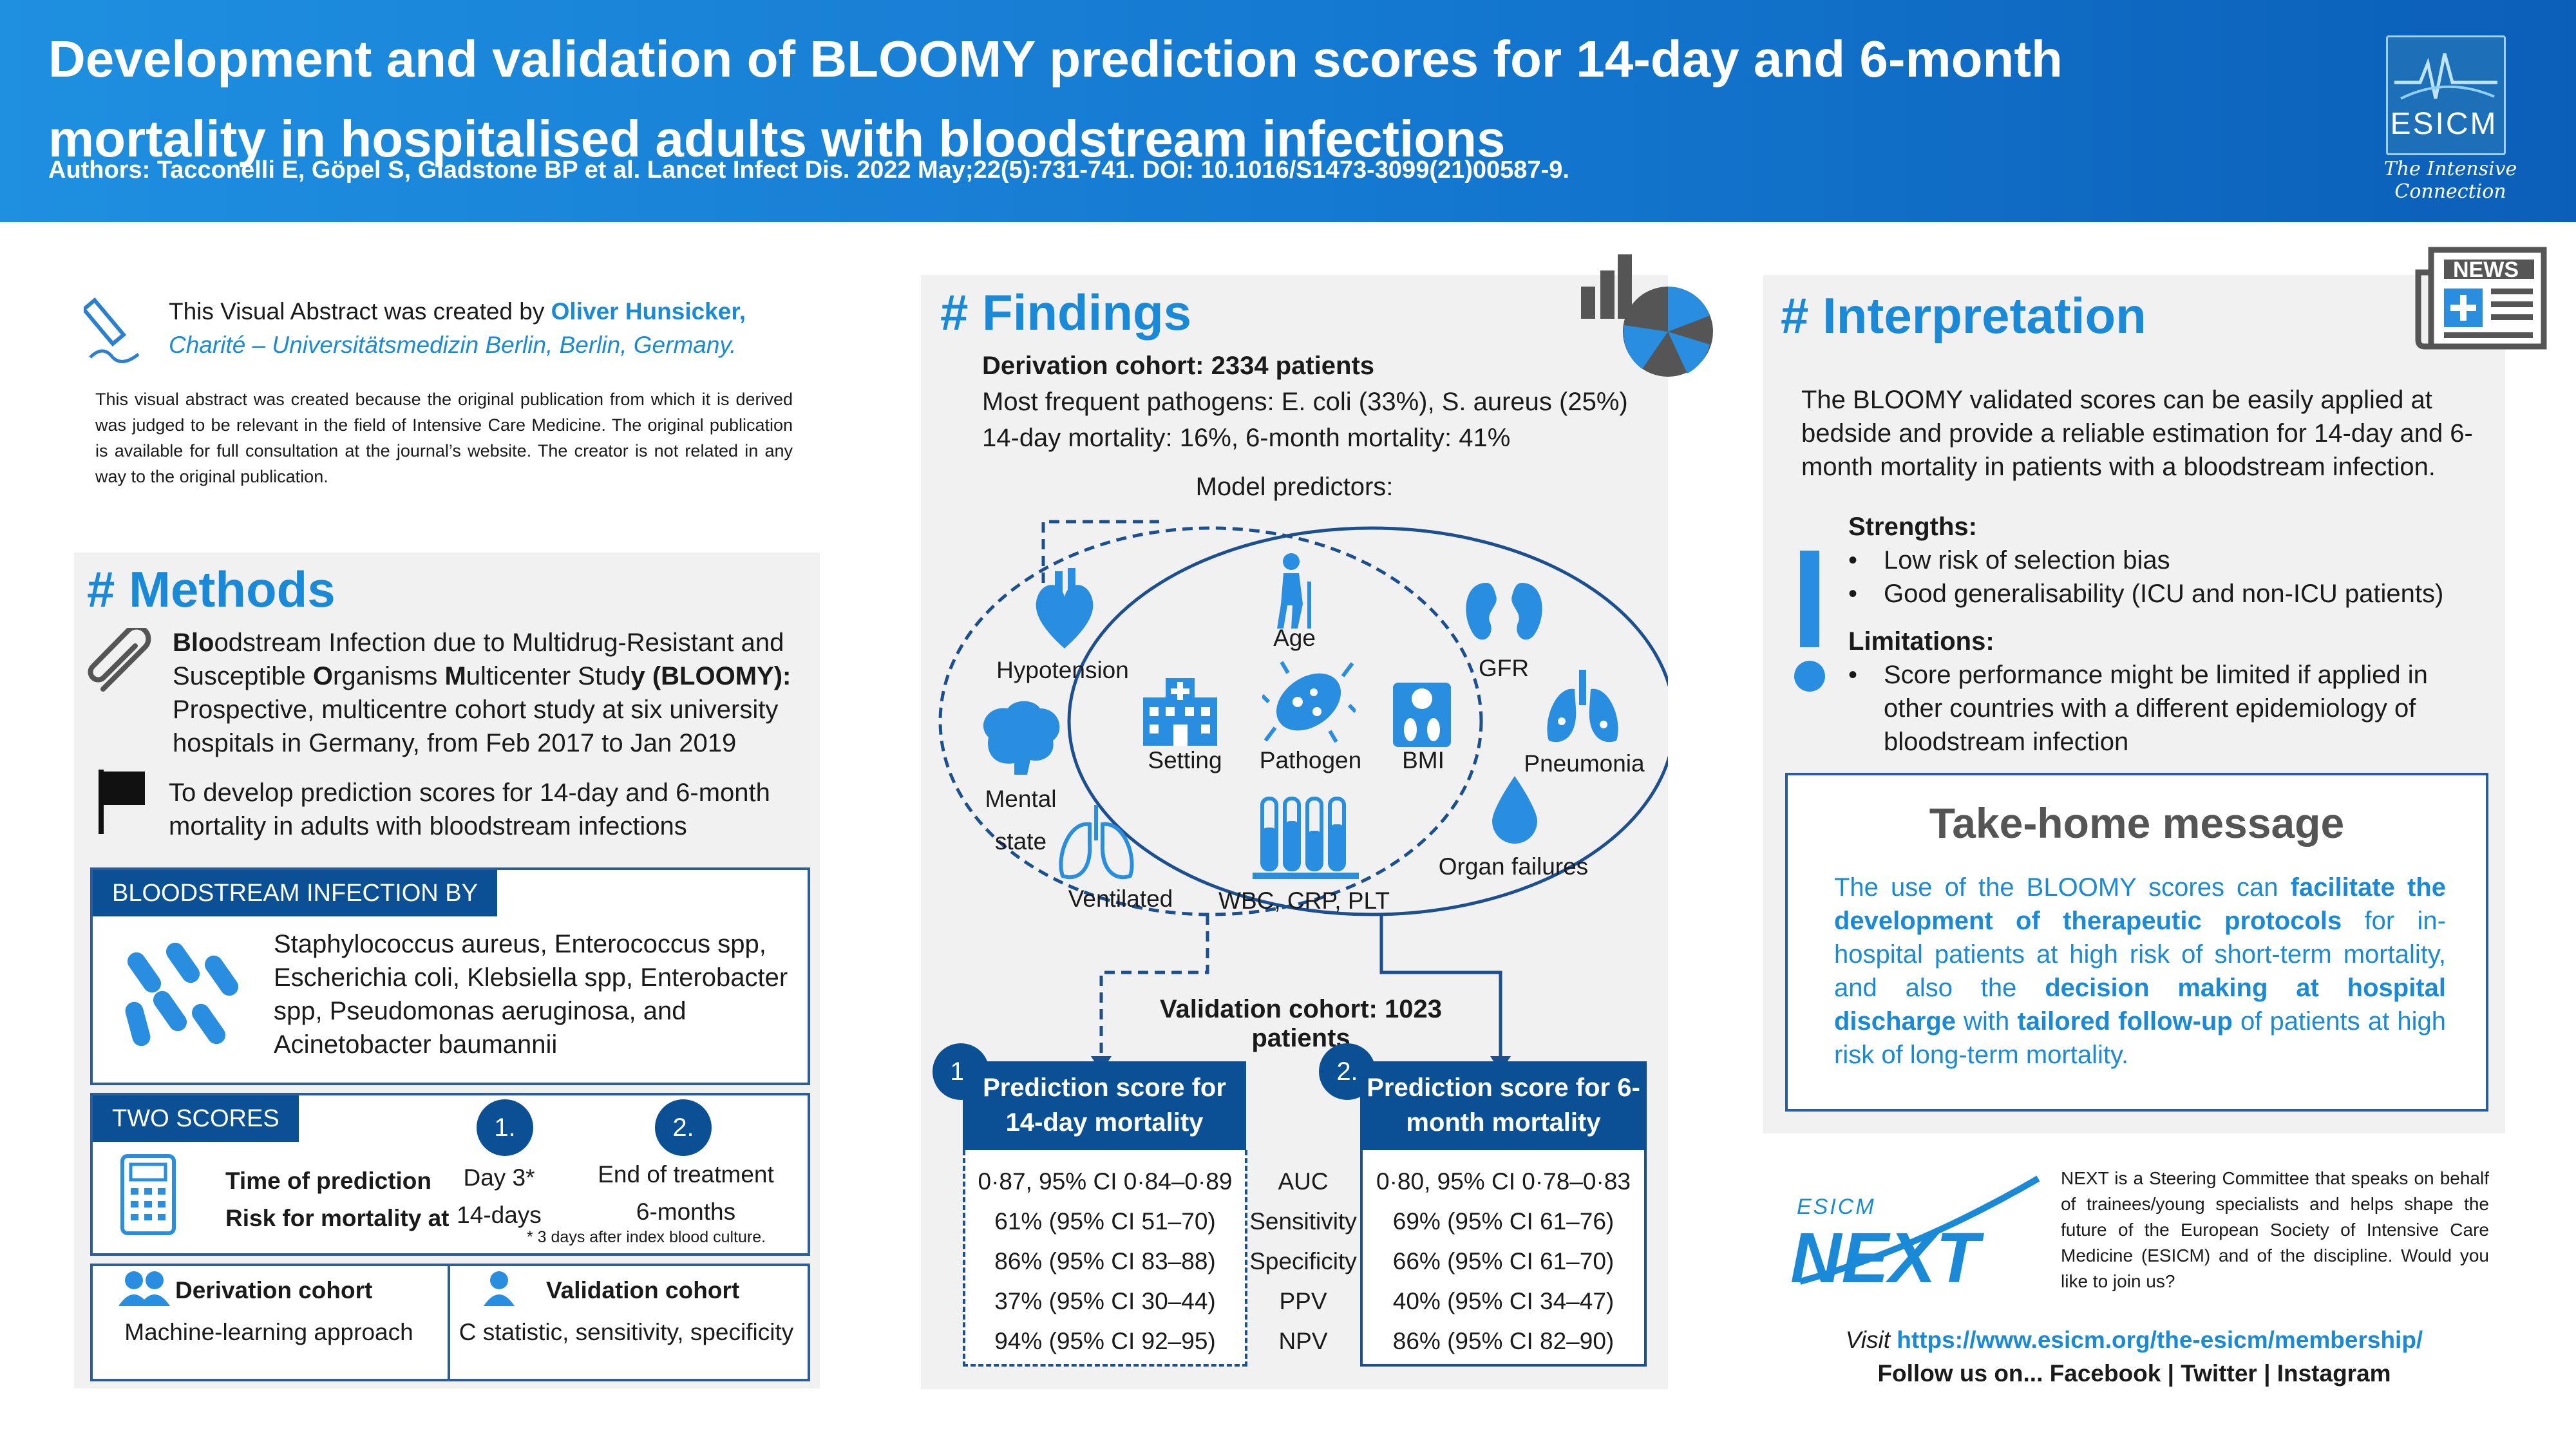  Describe the element at coordinates (1180, 712) in the screenshot. I see `hospital-icon` at that location.